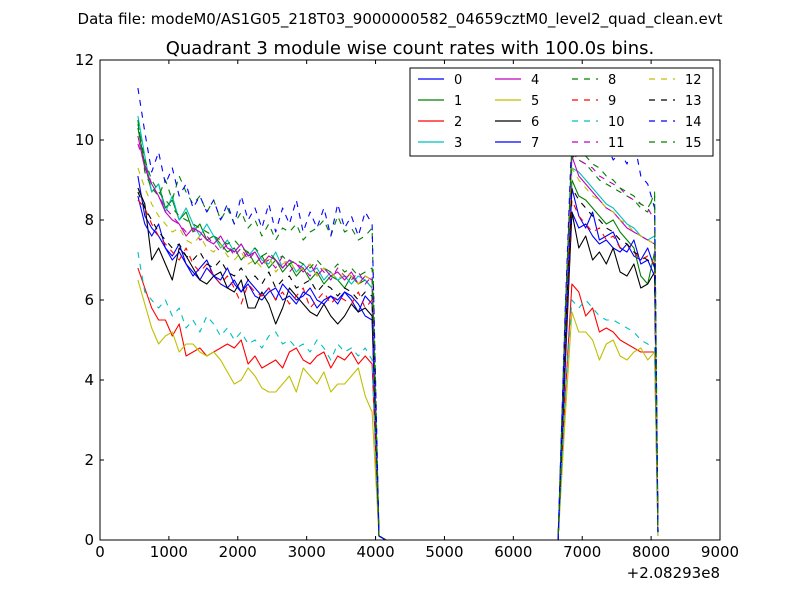  What do you see at coordinates (84, 140) in the screenshot?
I see `y-tick-label: 10` at bounding box center [84, 140].